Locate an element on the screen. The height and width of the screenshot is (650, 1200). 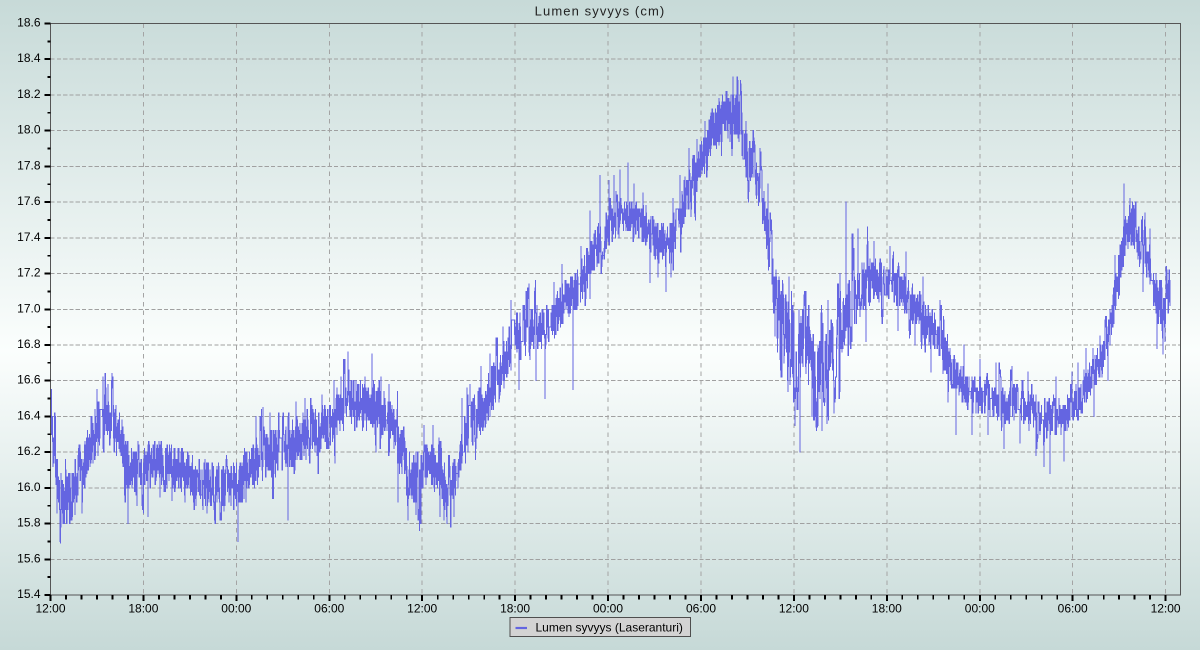
svg-text: 18.2 is located at coordinates (29, 94).